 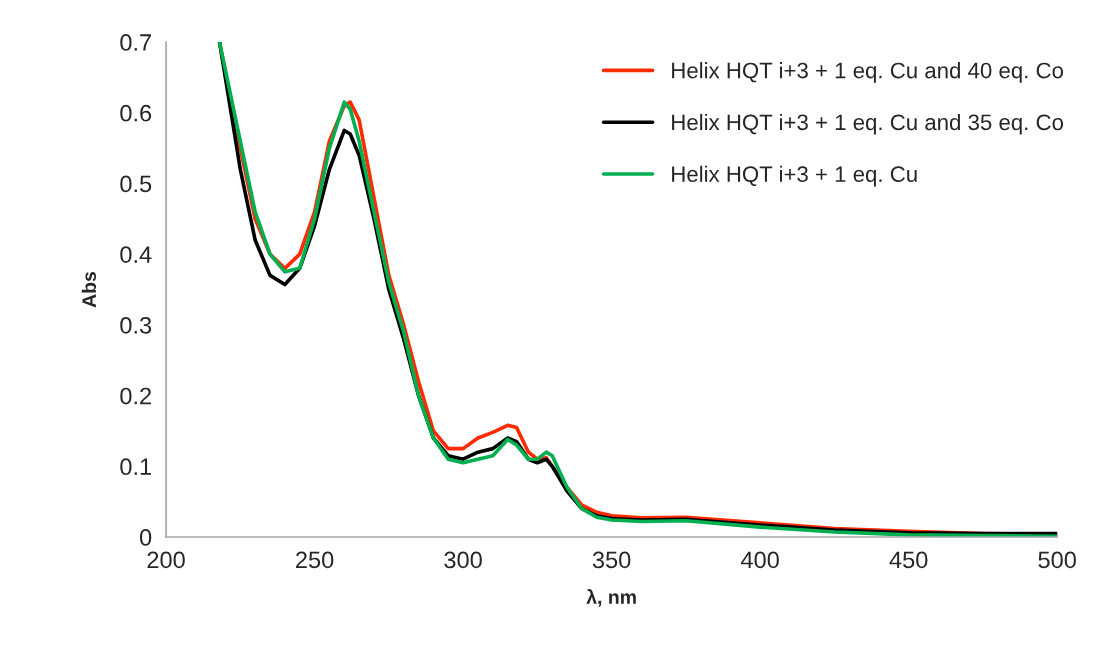 I want to click on x-tick-label: 450, so click(x=908, y=560).